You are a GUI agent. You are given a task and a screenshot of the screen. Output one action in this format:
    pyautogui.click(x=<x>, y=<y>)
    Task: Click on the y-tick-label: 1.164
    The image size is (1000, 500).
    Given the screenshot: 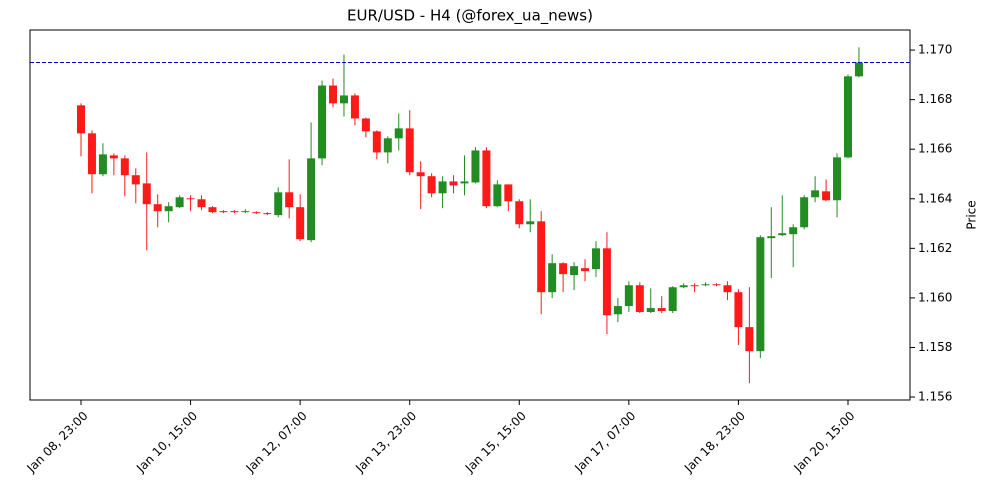 What is the action you would take?
    pyautogui.click(x=935, y=198)
    